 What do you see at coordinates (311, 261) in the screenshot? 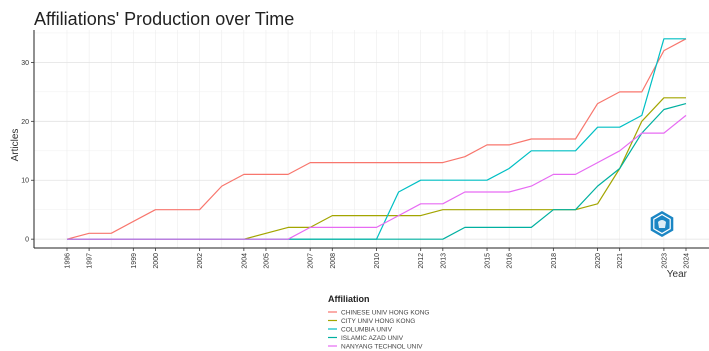
I see `x-tick-label: 2007` at bounding box center [311, 261].